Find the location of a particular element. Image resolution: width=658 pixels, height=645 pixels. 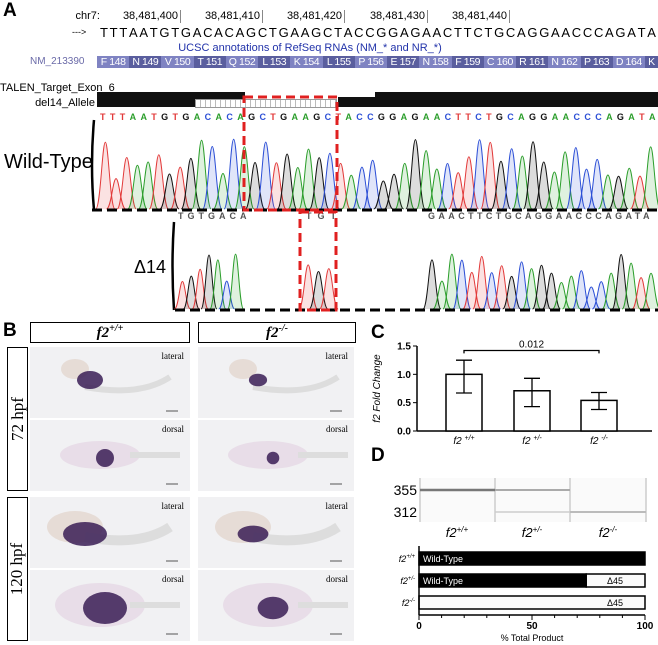

y-tick-label: 0.5 is located at coordinates (404, 403).